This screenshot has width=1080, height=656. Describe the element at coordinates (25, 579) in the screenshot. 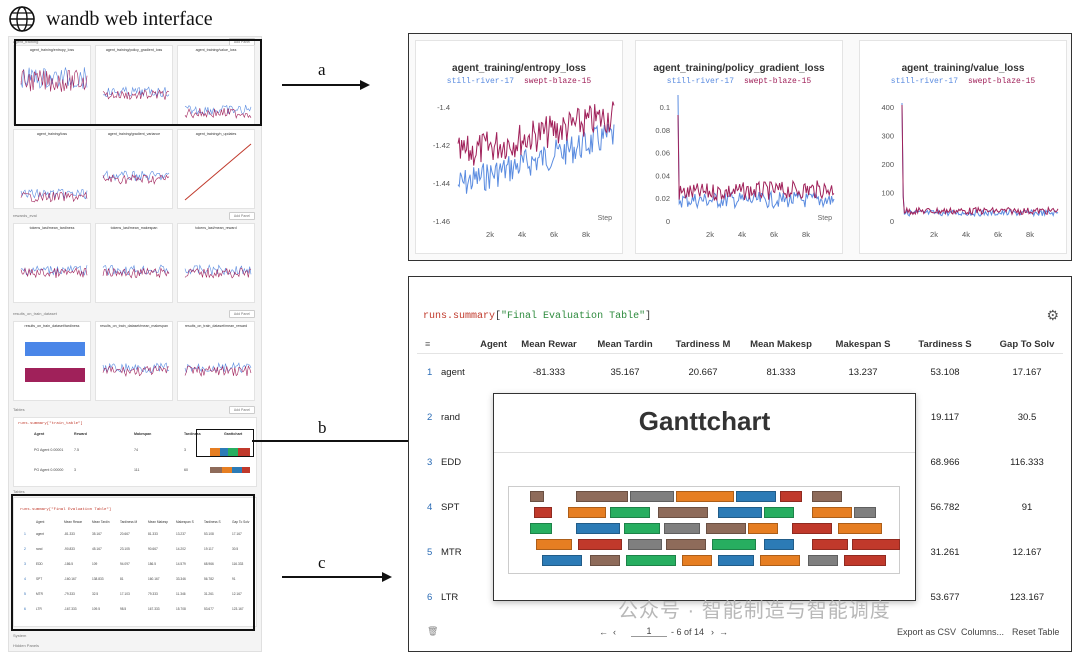

I see `mini-eval-rownum: 4` at that location.